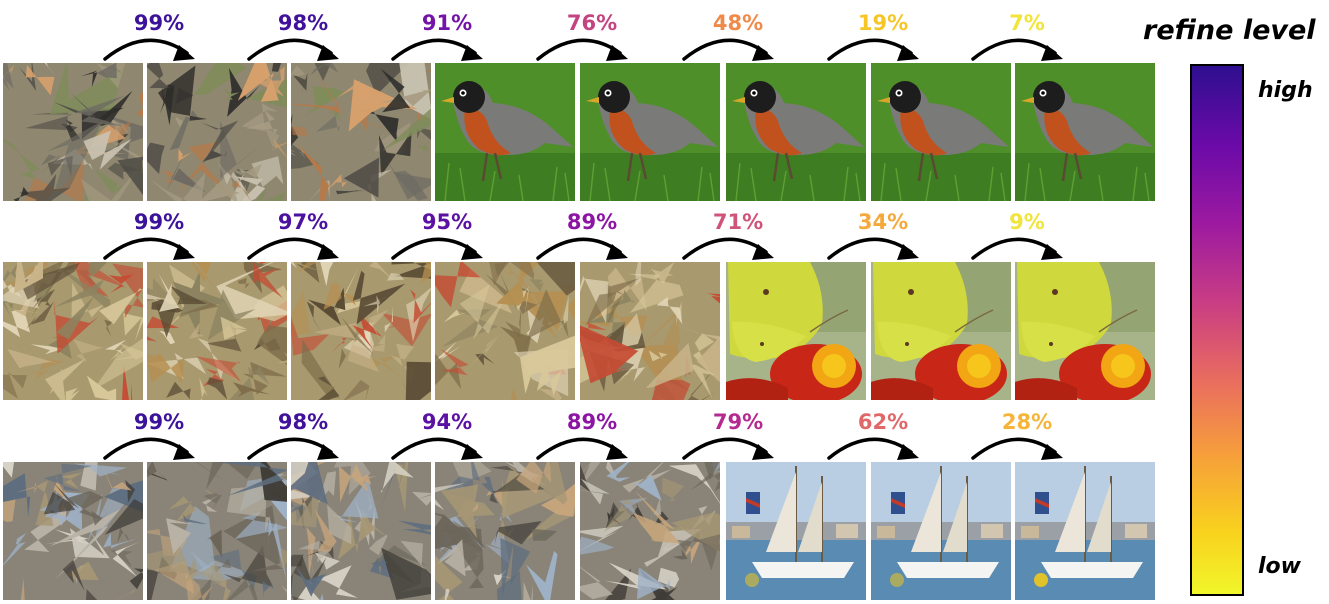 The width and height of the screenshot is (1329, 604). Describe the element at coordinates (883, 222) in the screenshot. I see `butterfly-refine-percentage-6: 34%` at that location.